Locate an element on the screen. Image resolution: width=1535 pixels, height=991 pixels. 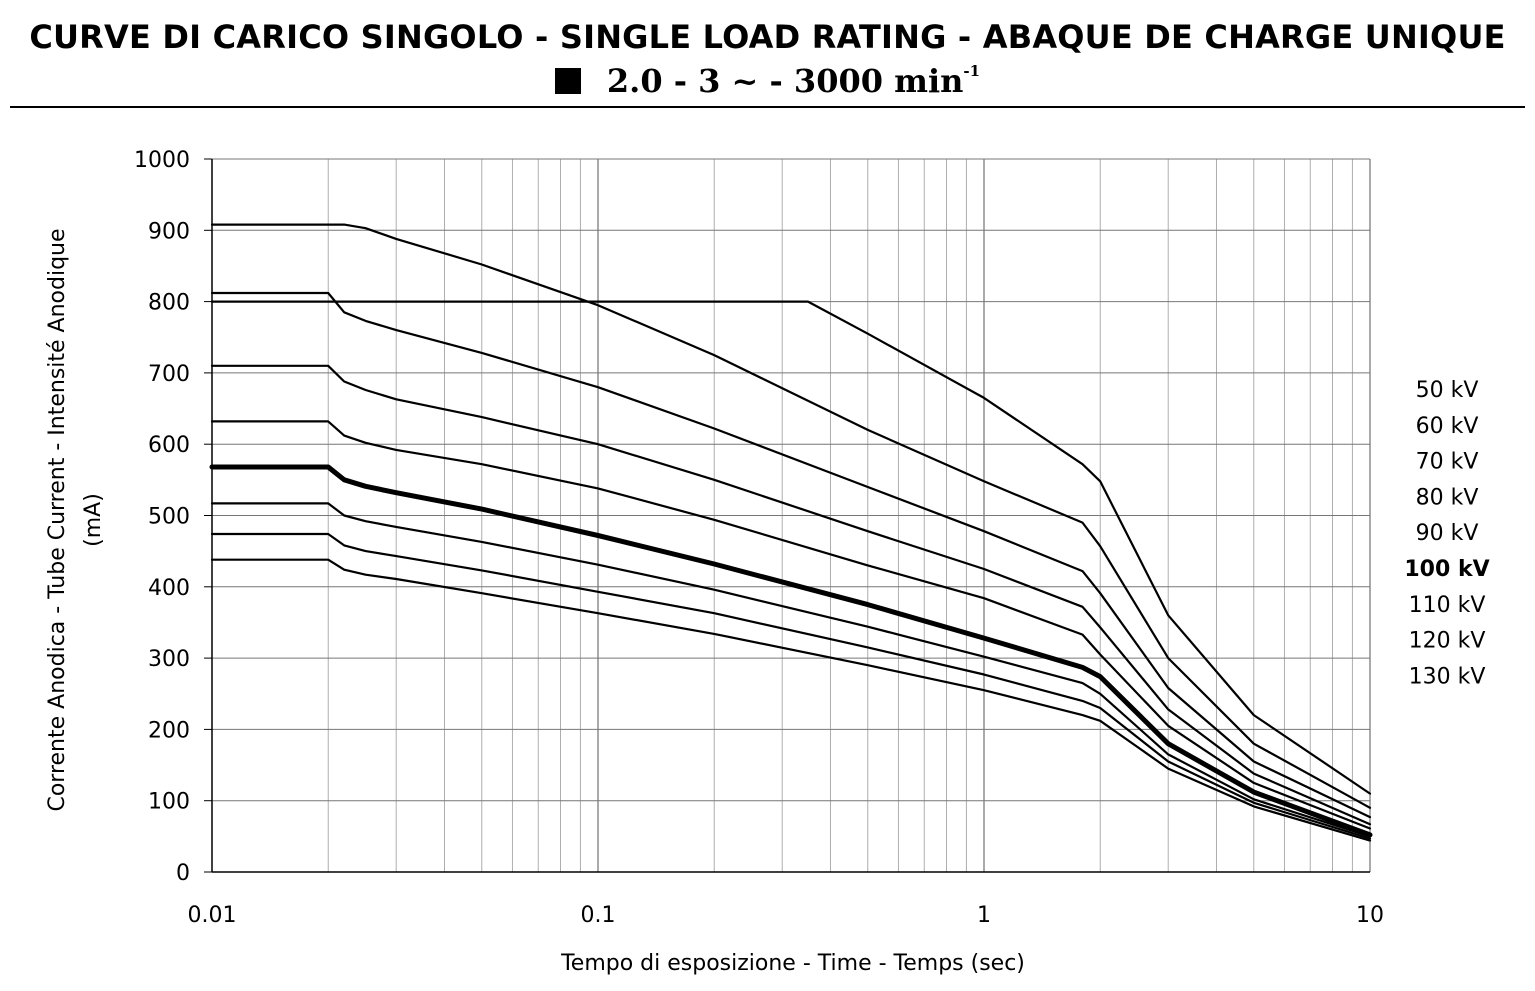
y-tick-label: 100 is located at coordinates (169, 802).